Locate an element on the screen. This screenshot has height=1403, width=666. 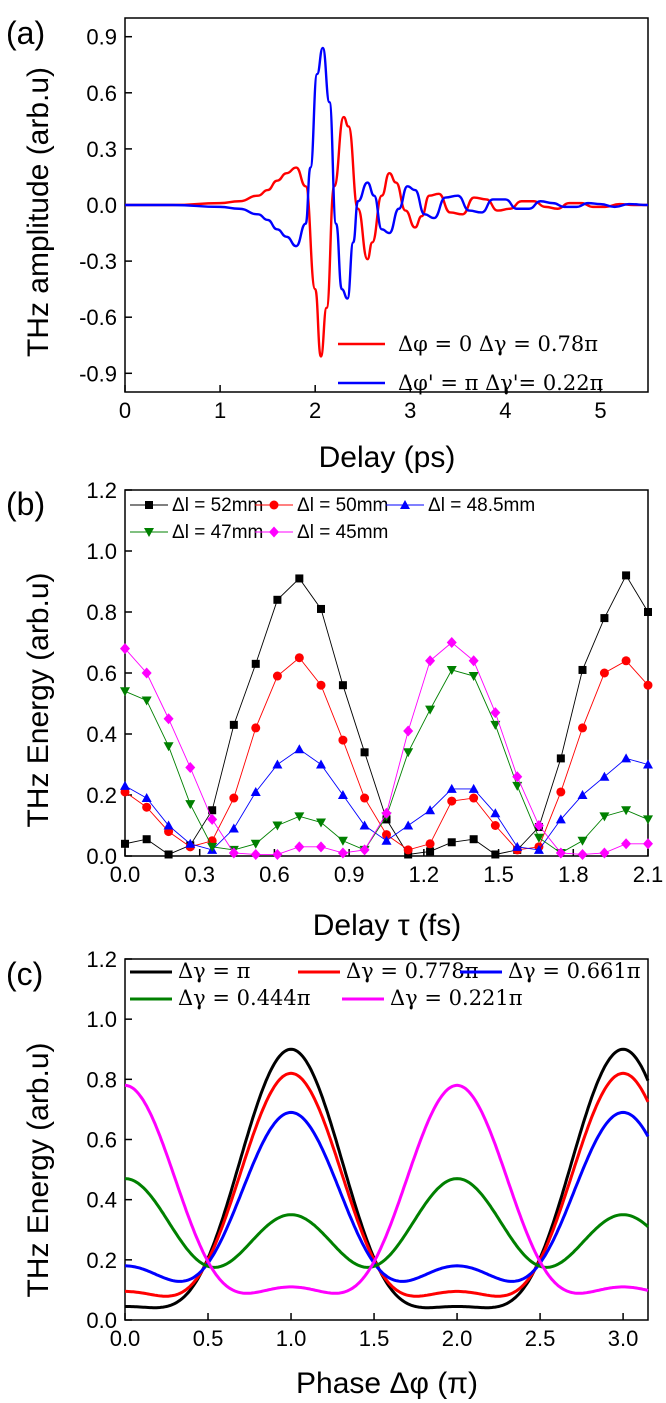
panel-c-series-2-line is located at coordinates (387, 1196).